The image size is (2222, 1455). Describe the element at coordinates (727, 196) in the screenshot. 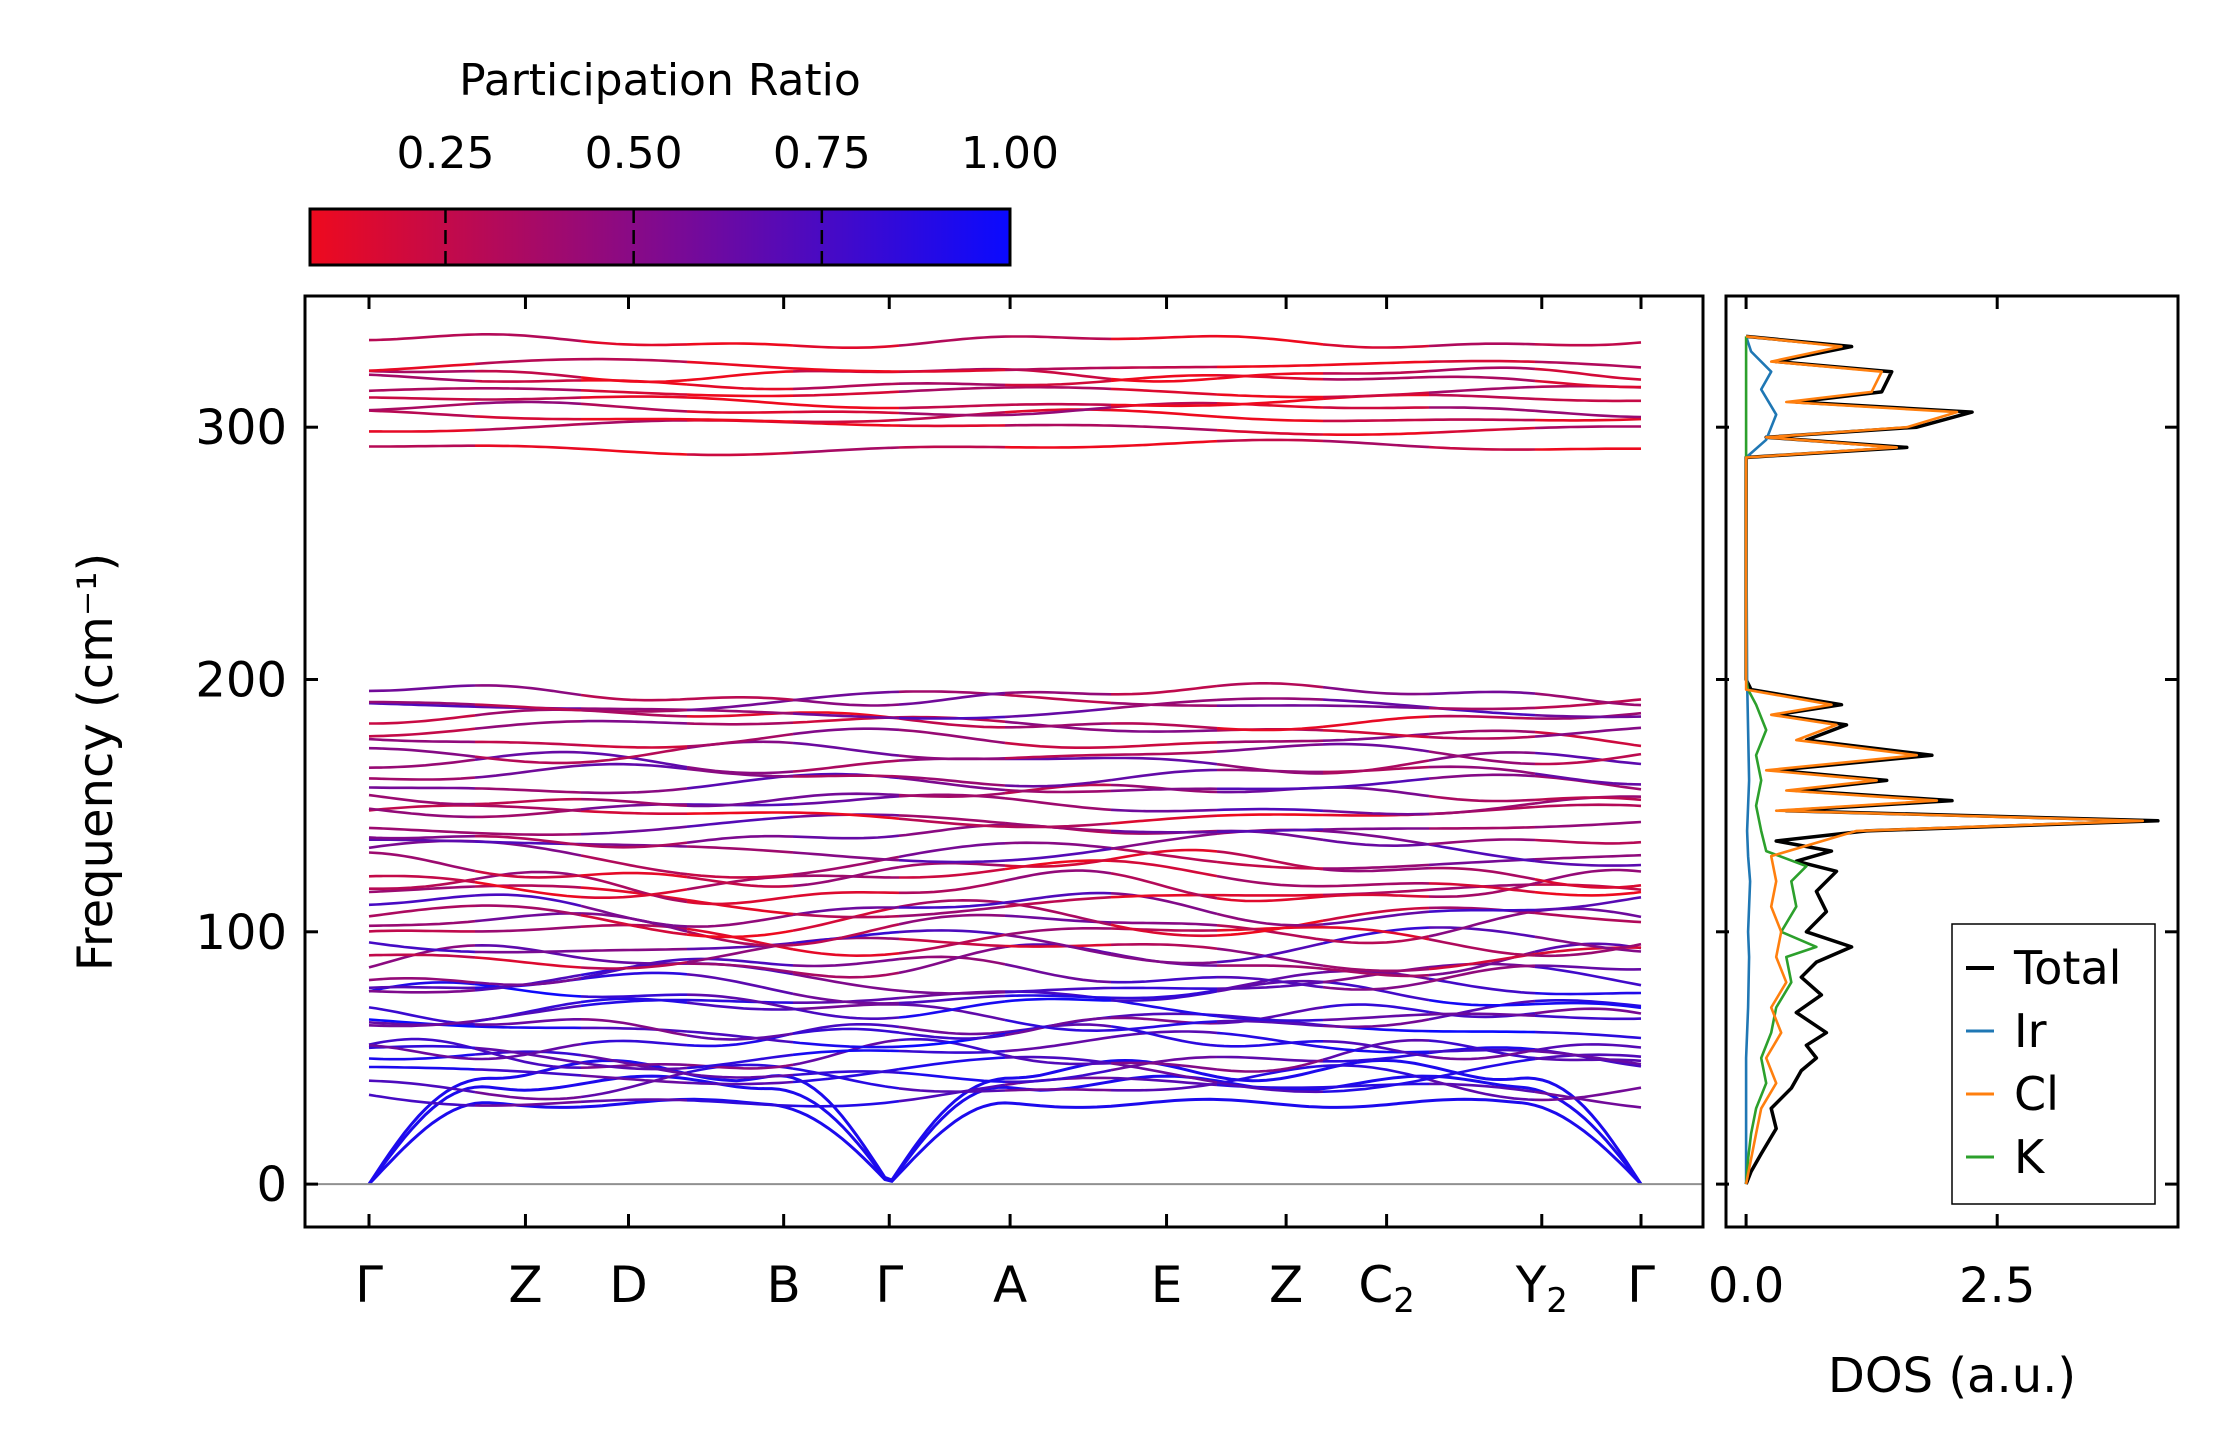

I see `colorbar-ticks: 0.25 0.50 0.75 1.00` at that location.